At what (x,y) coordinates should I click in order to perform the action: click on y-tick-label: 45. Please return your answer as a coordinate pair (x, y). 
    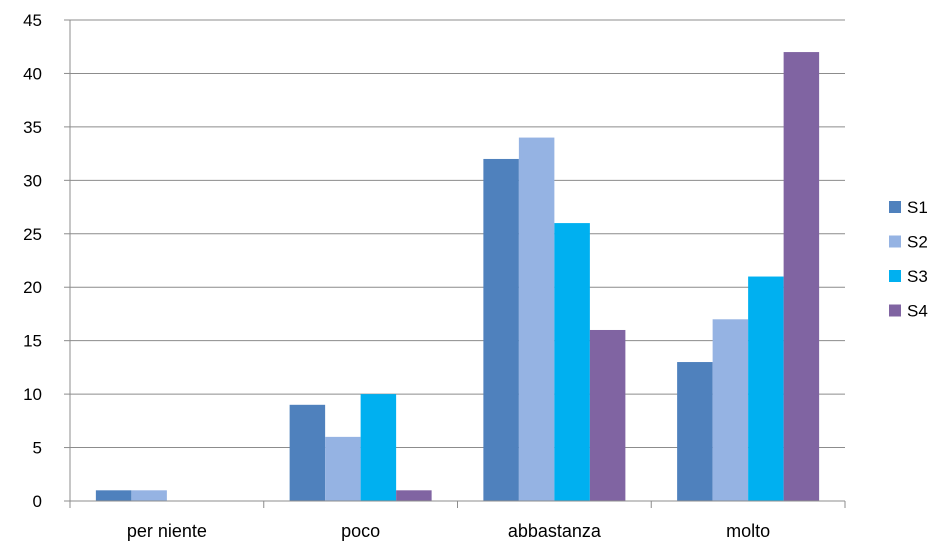
    Looking at the image, I should click on (32, 20).